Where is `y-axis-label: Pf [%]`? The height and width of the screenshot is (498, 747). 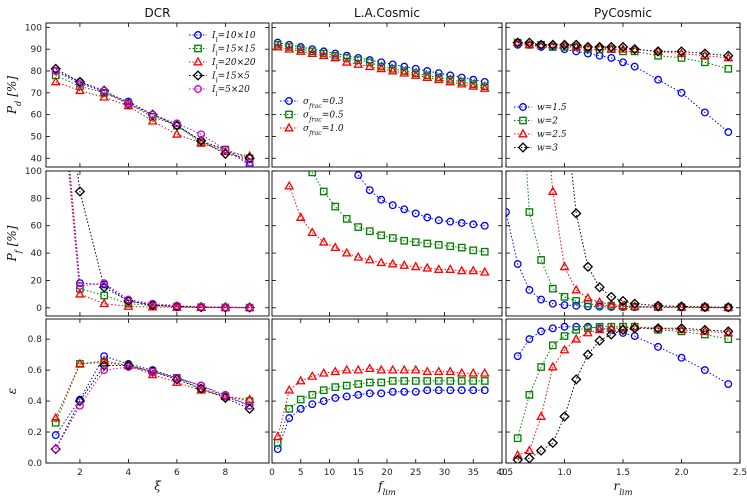 y-axis-label: Pf [%] is located at coordinates (14, 243).